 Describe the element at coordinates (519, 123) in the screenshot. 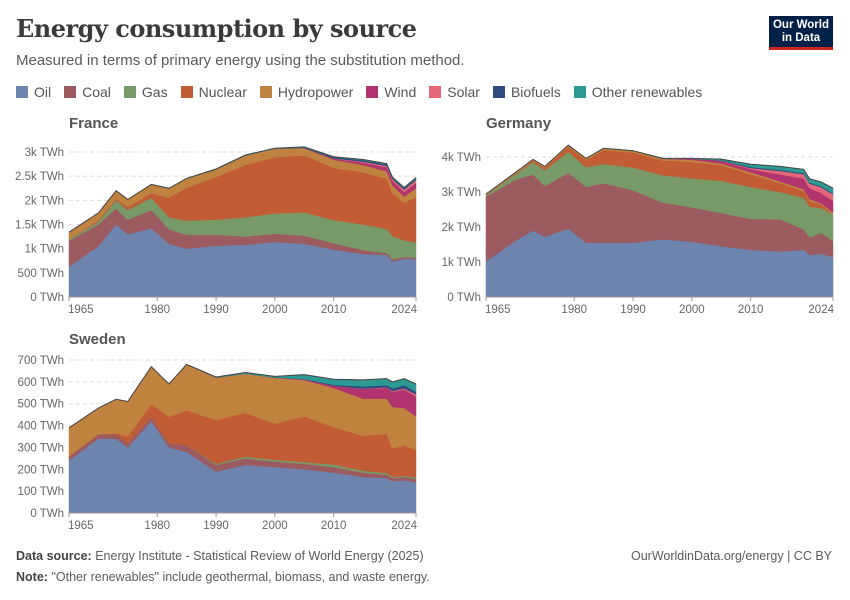

I see `chart-title: Germany` at that location.